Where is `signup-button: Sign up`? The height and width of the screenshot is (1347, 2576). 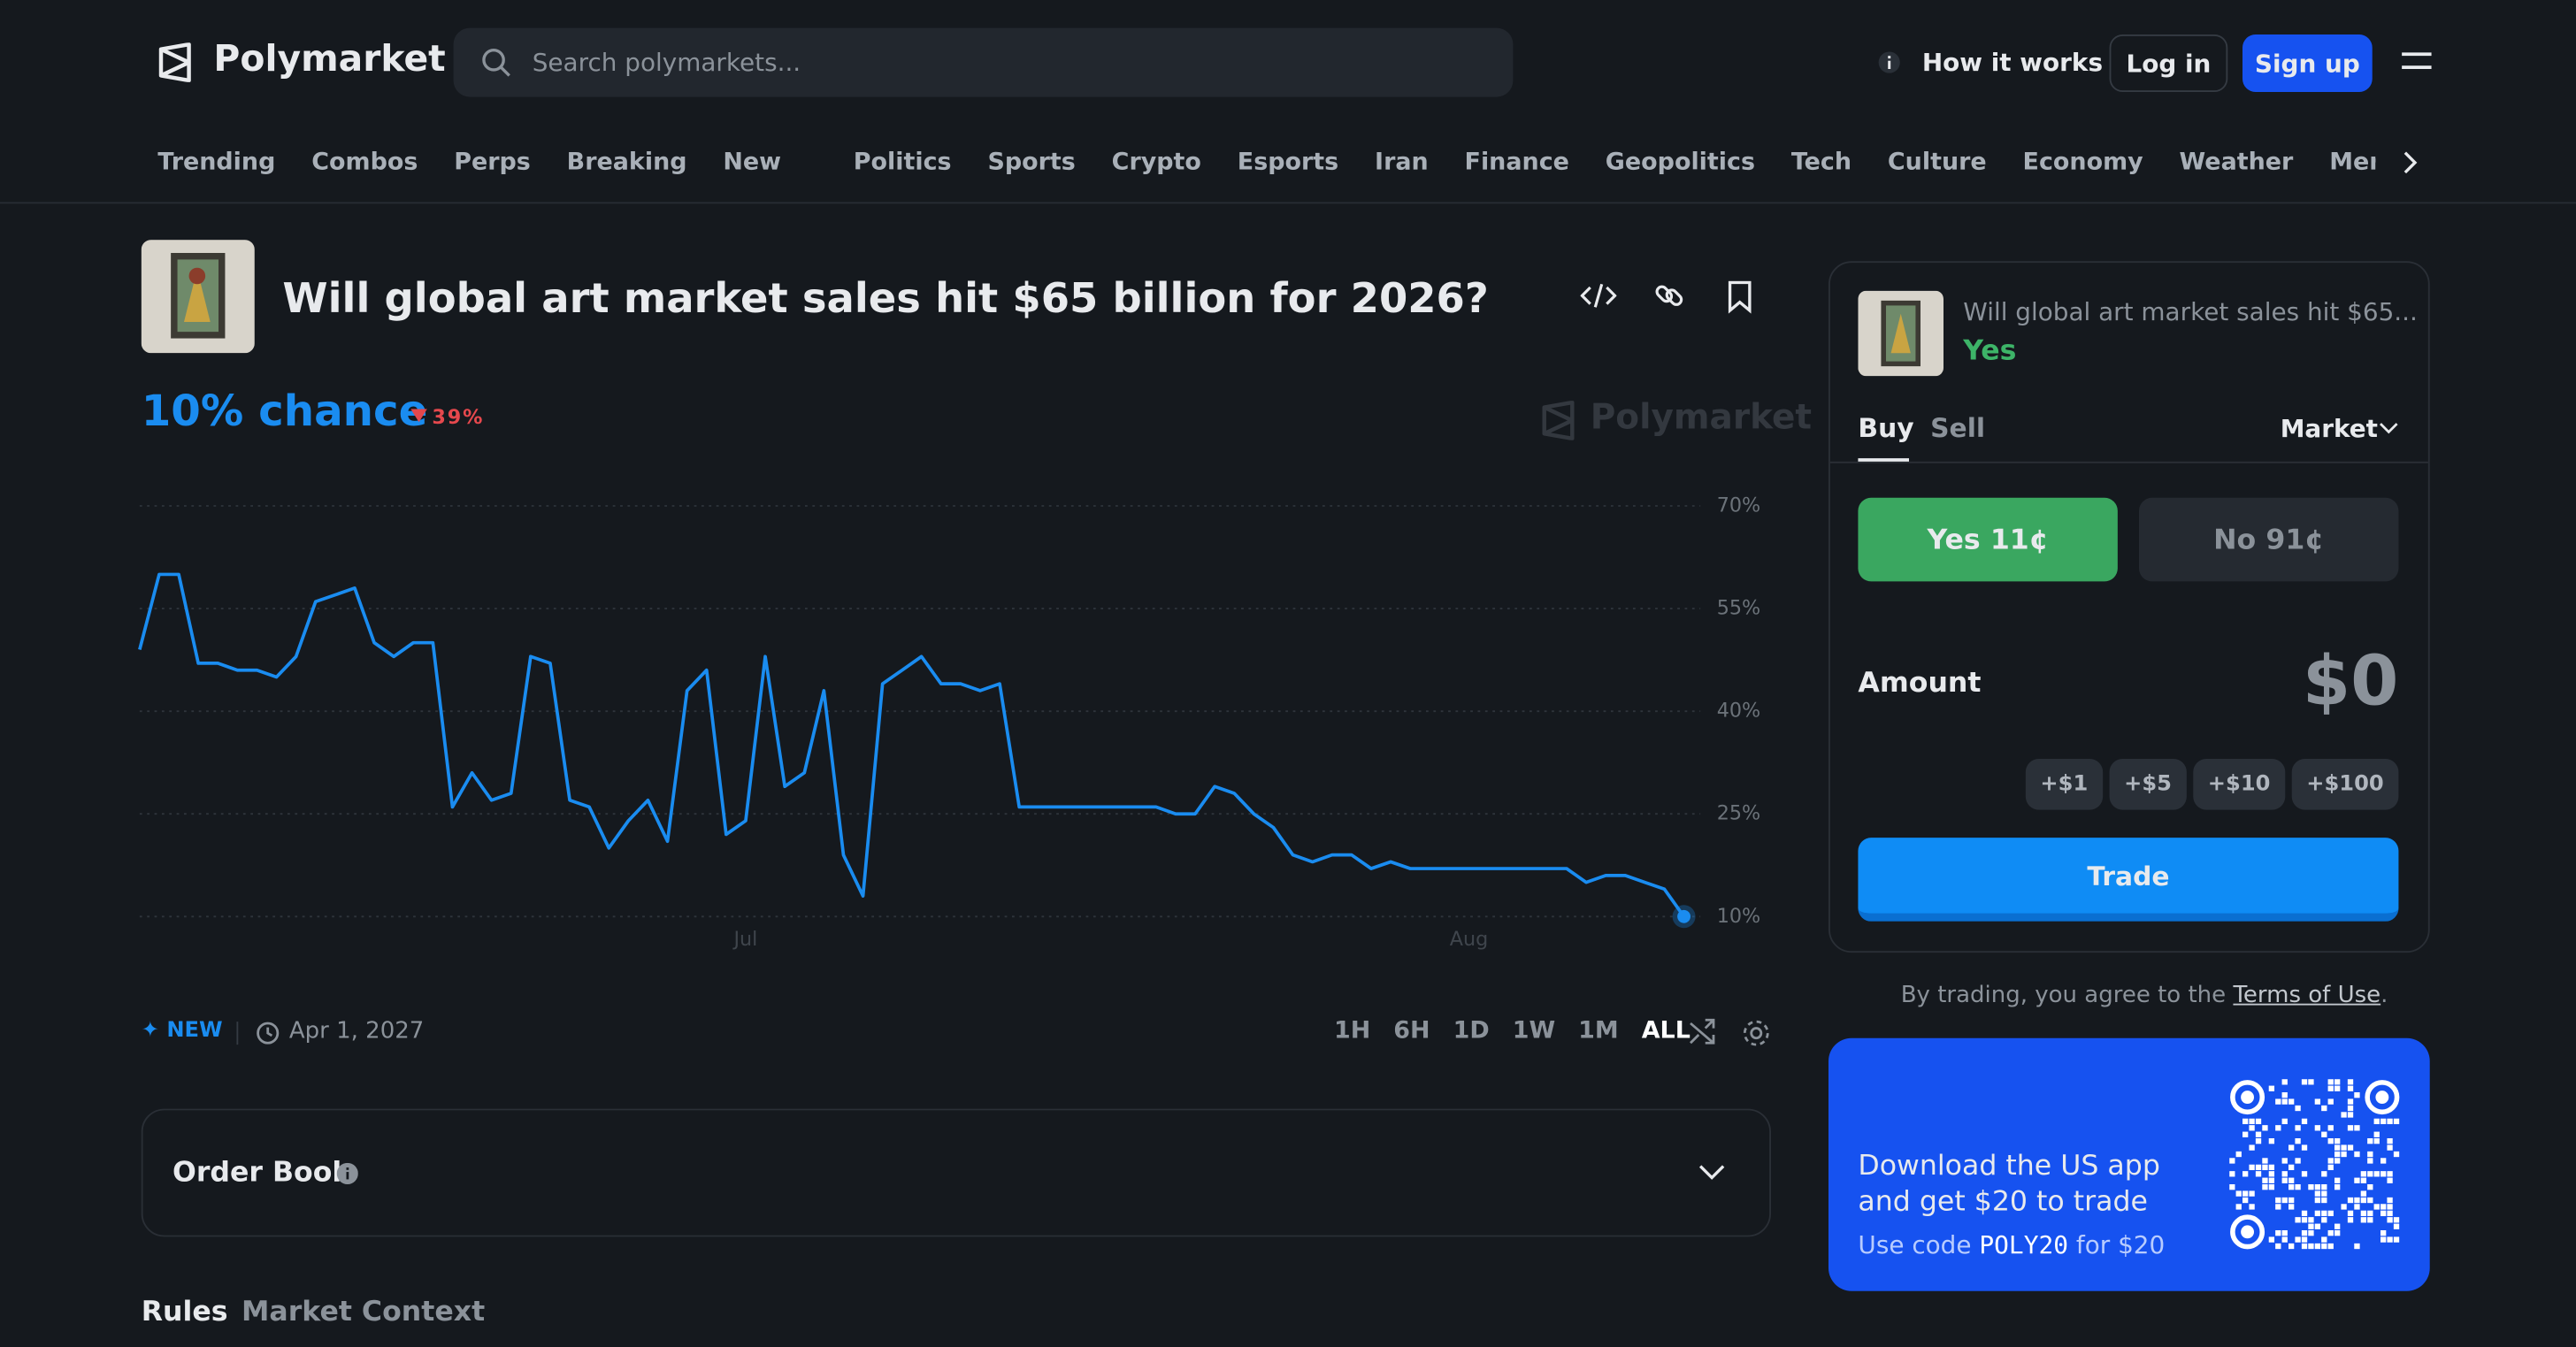
signup-button: Sign up is located at coordinates (2307, 63).